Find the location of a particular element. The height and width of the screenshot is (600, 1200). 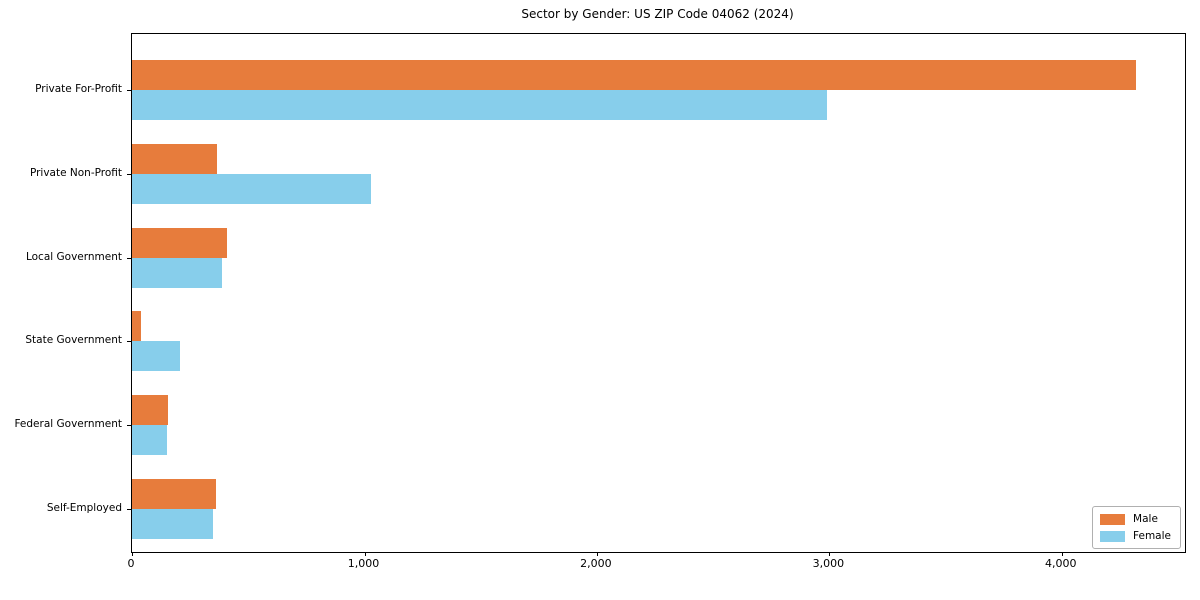

legend: Male Female is located at coordinates (1136, 527).